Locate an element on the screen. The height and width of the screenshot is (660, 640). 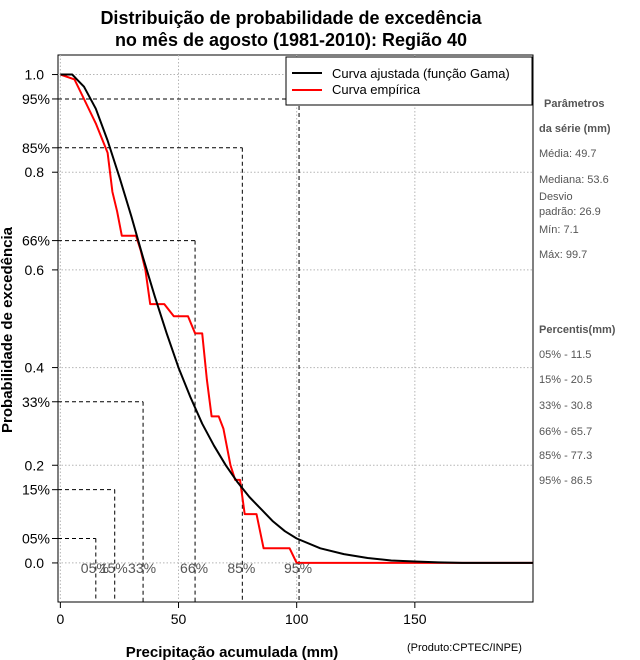
x-percentile-label: 33% is located at coordinates (142, 568).